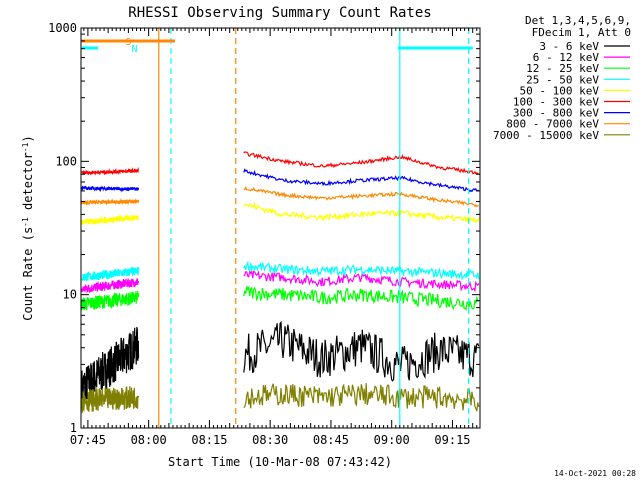  What do you see at coordinates (66, 161) in the screenshot?
I see `y-tick-label-2: 100` at bounding box center [66, 161].